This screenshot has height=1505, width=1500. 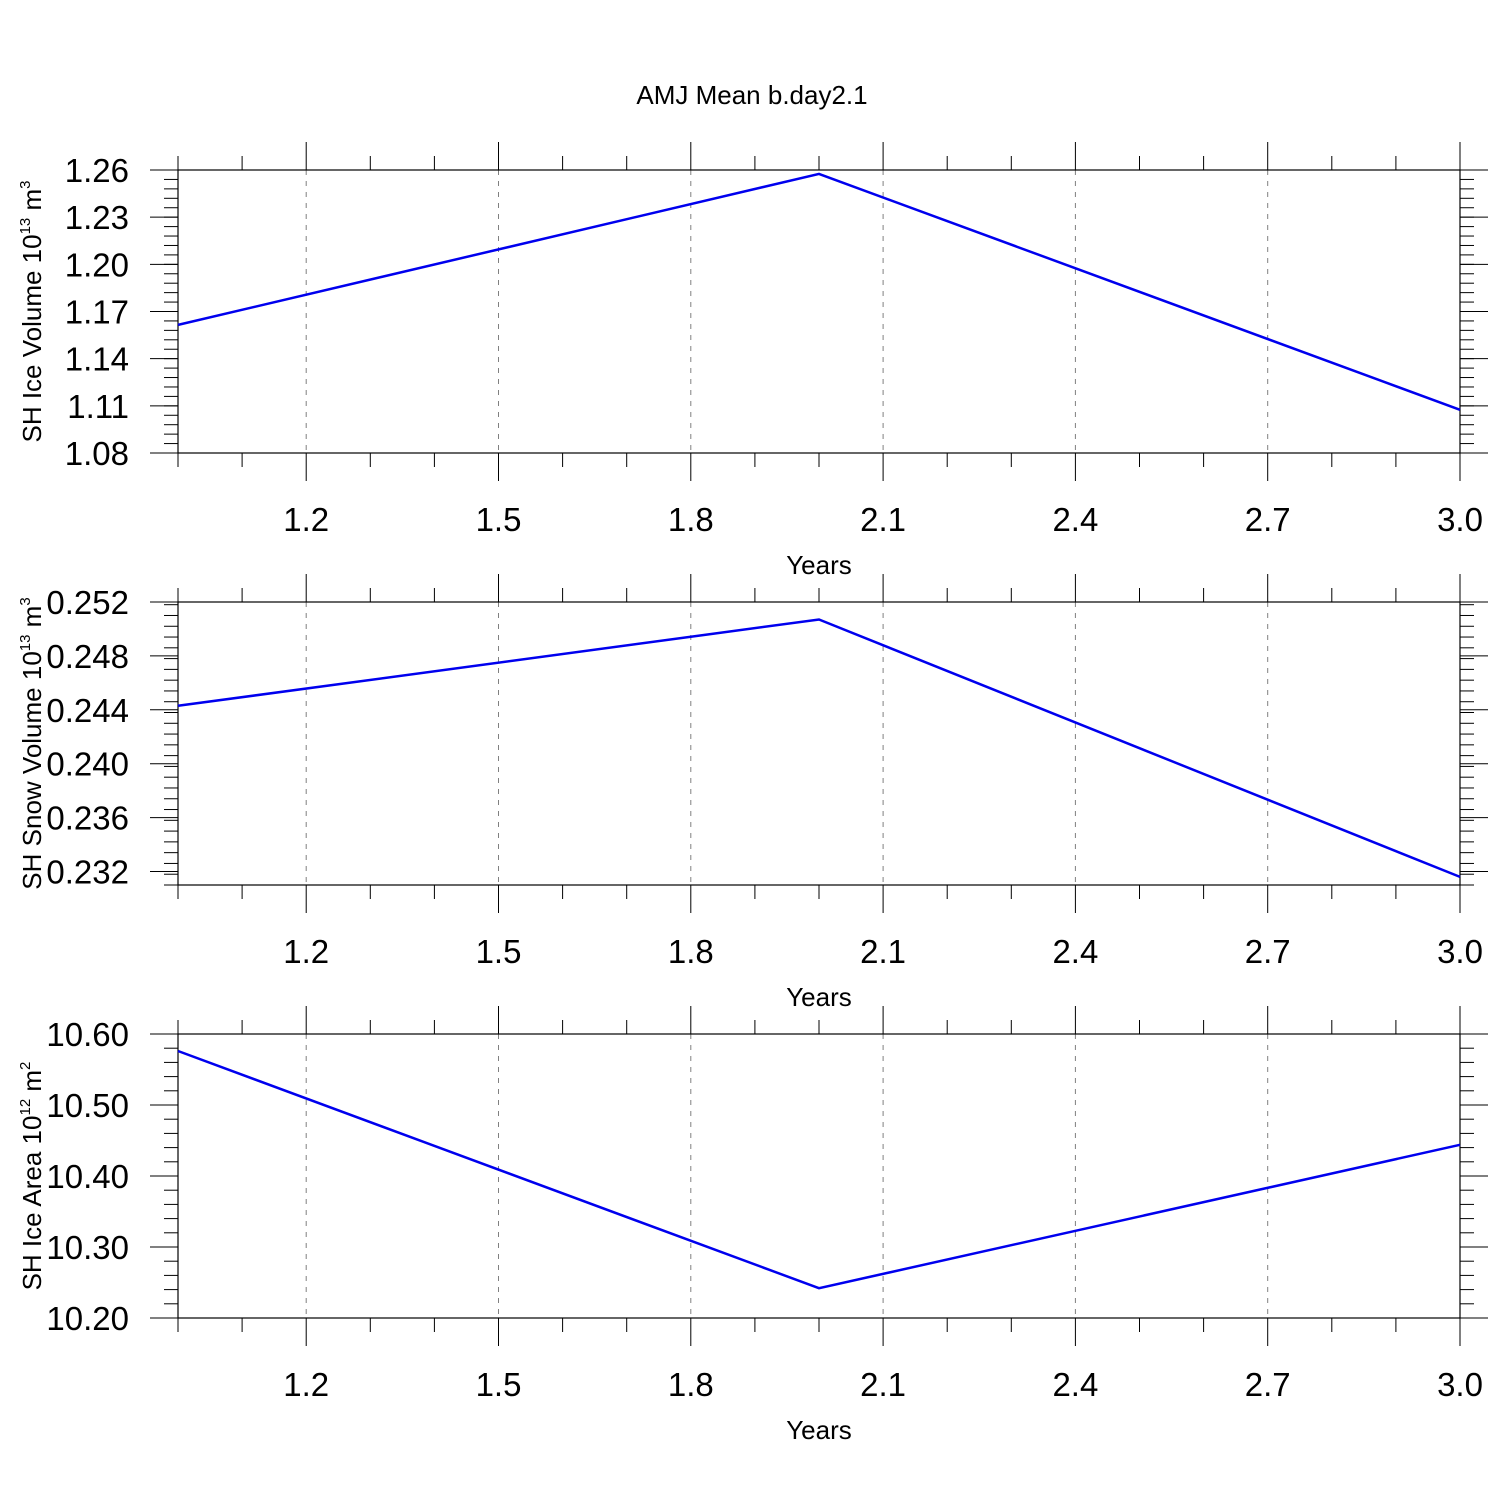 I want to click on y-axis-label-text: SH Ice Volume 10, so click(x=32, y=338).